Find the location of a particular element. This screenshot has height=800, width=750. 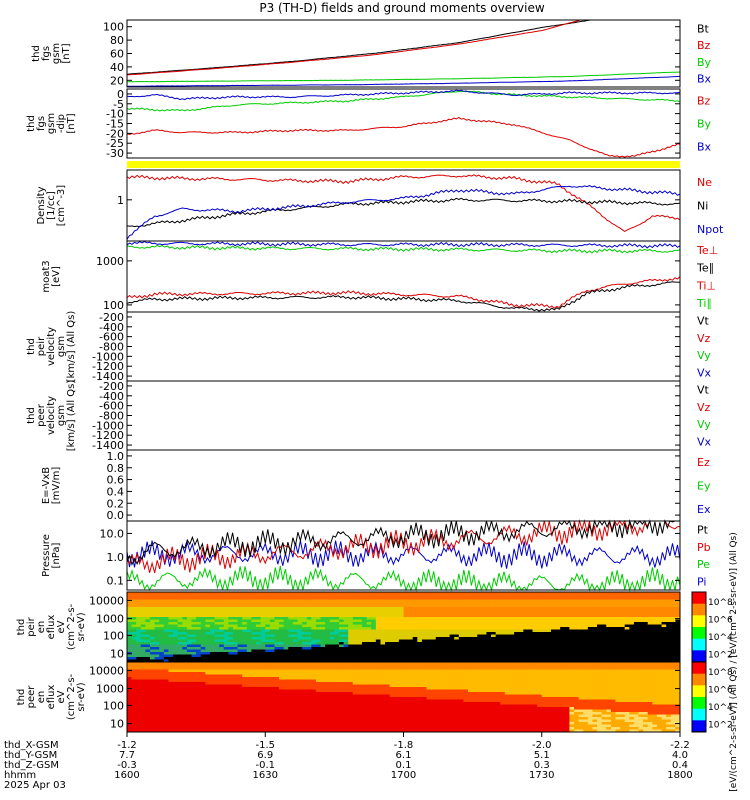

legend-entry: Te⊥ is located at coordinates (707, 250).